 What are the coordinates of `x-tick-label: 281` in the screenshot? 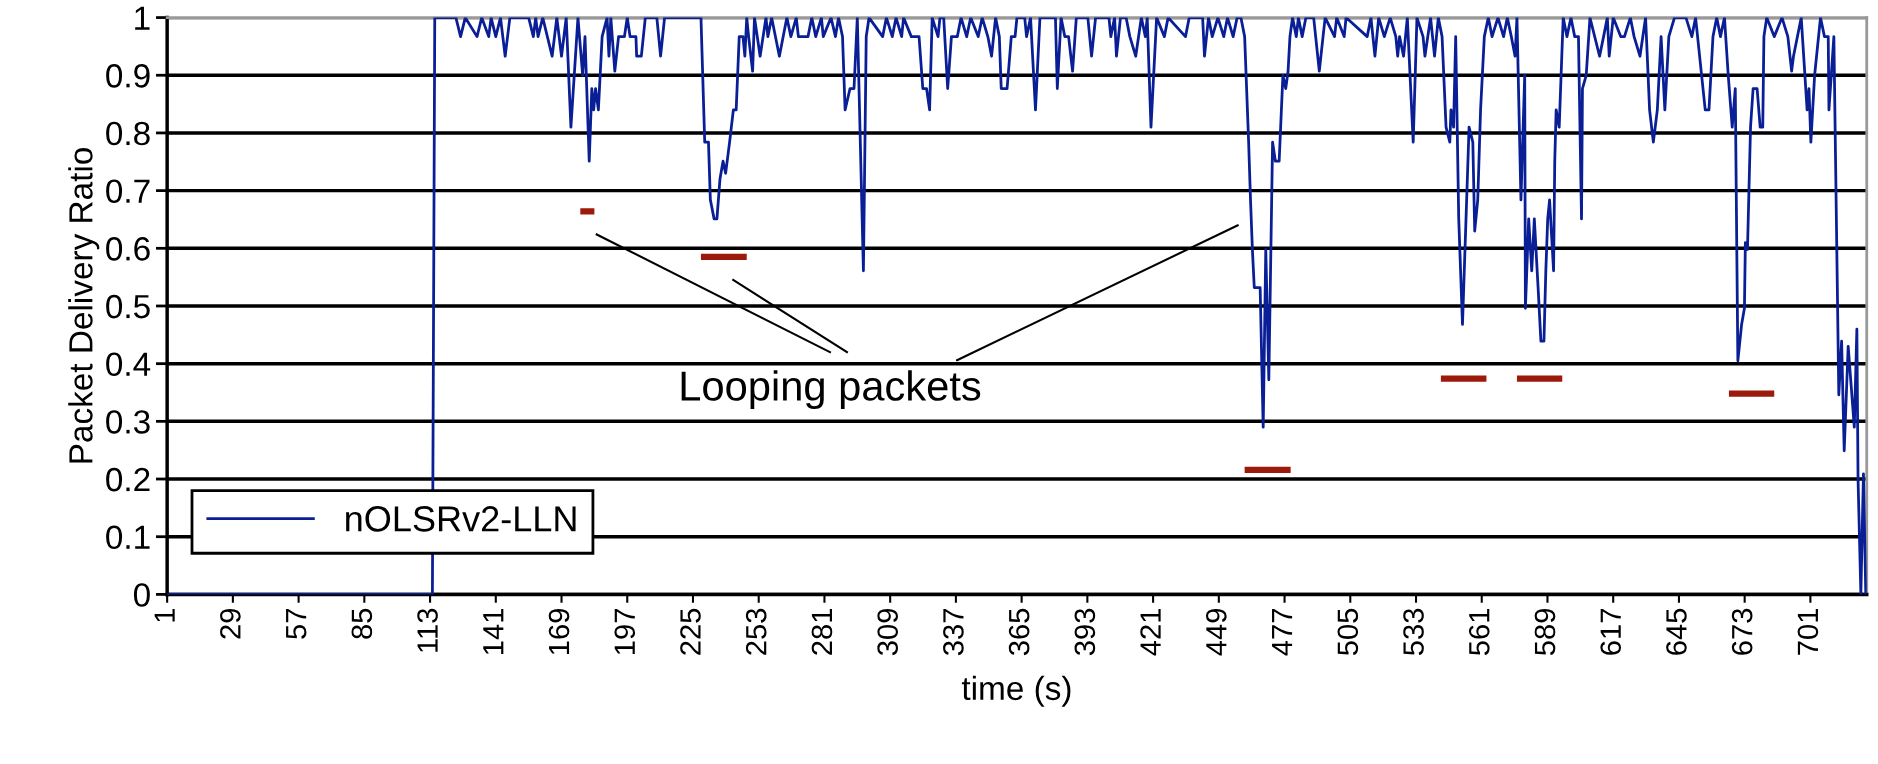 It's located at (822, 632).